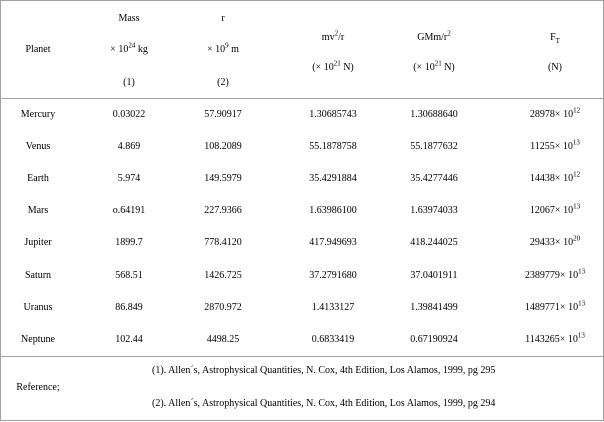  Describe the element at coordinates (129, 114) in the screenshot. I see `table-cell: 0.03022` at that location.